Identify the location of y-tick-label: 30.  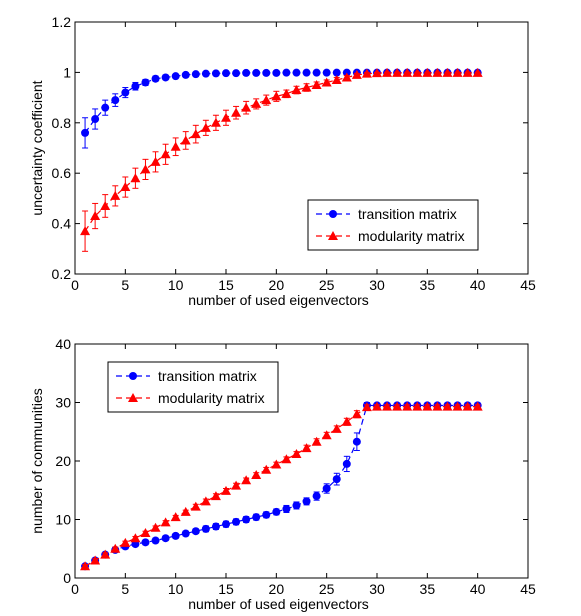
(63, 403).